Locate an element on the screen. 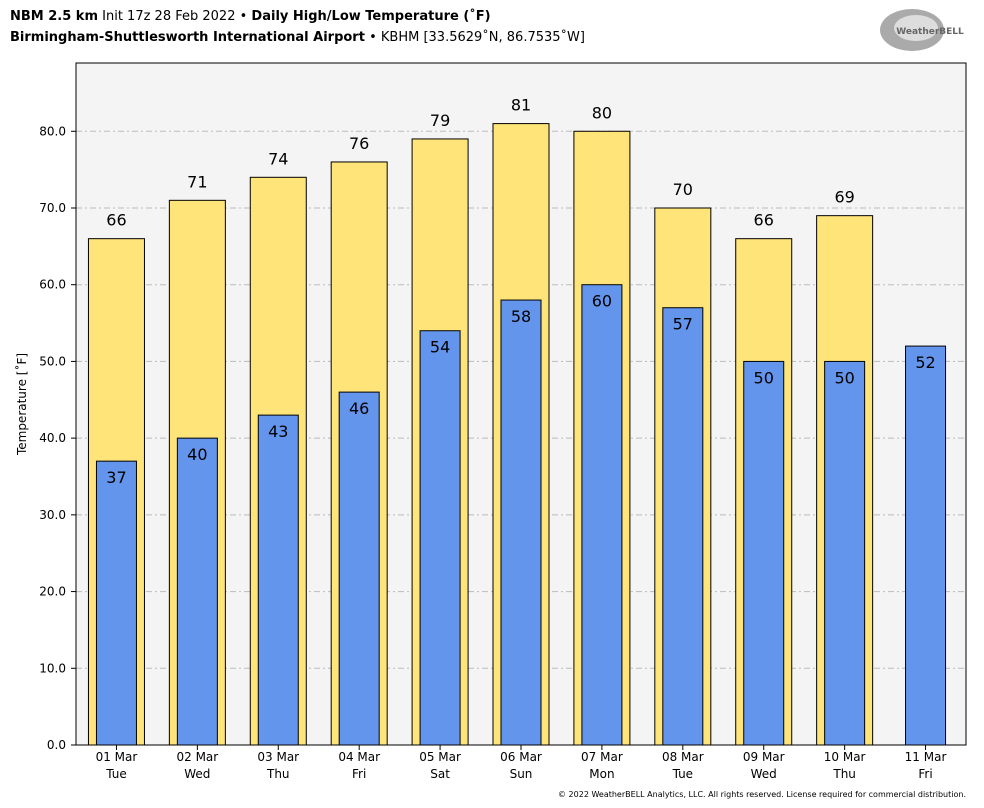 The width and height of the screenshot is (984, 808). y-tick-label: 0.0 is located at coordinates (56, 745).